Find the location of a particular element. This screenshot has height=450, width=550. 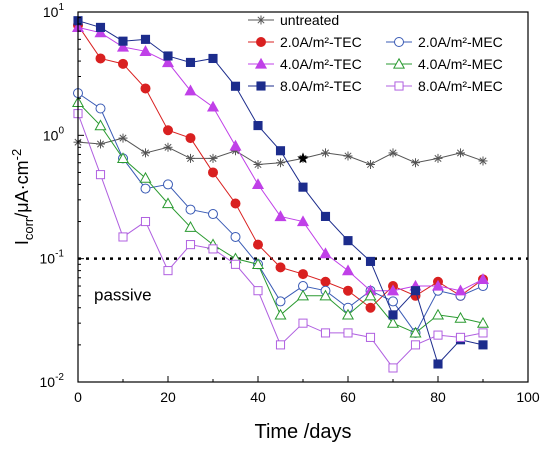

x-axis-label: Time /days is located at coordinates (302, 432).